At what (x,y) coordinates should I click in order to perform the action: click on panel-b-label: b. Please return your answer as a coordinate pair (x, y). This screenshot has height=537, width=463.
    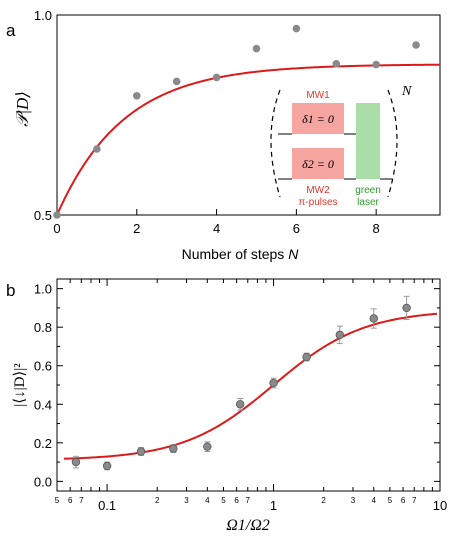
    Looking at the image, I should click on (10, 290).